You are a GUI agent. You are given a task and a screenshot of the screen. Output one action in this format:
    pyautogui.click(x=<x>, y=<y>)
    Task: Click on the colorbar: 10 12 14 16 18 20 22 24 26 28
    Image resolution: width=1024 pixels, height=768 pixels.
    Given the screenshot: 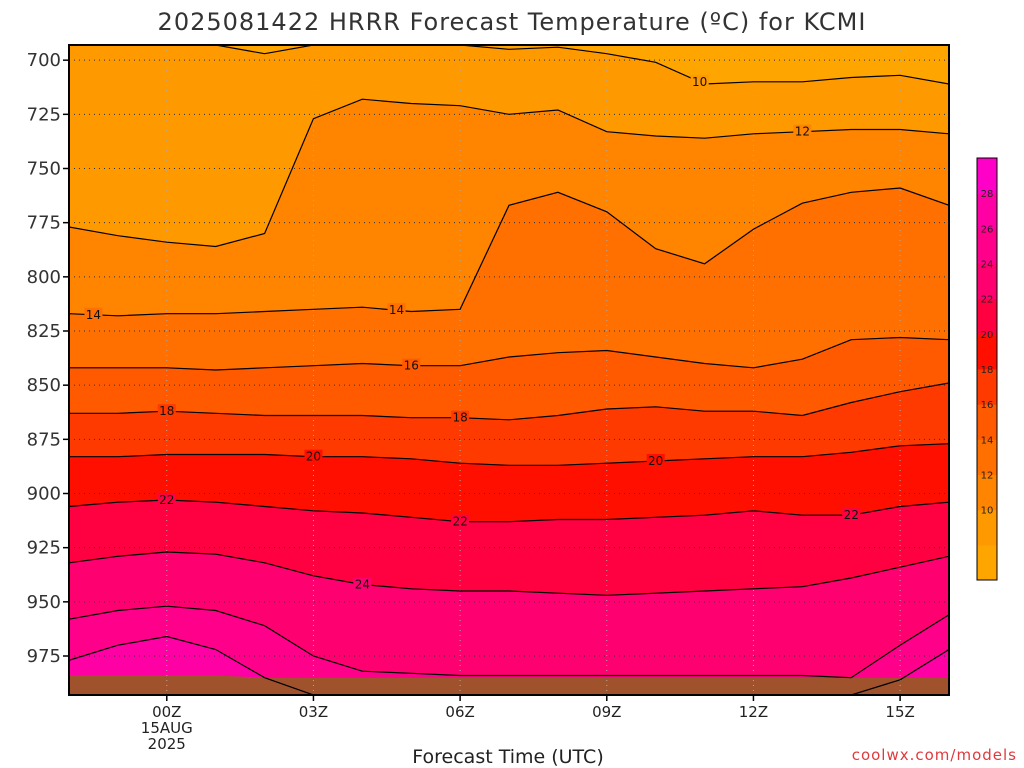 What is the action you would take?
    pyautogui.click(x=987, y=369)
    